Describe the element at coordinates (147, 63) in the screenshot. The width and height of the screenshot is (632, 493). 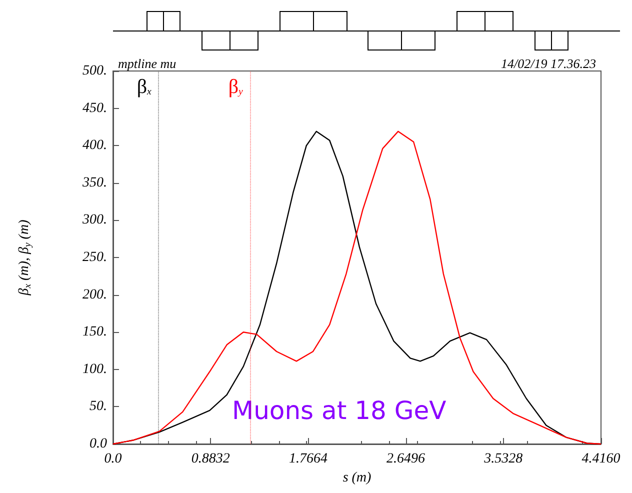
I see `chart-title: mptline mu` at that location.